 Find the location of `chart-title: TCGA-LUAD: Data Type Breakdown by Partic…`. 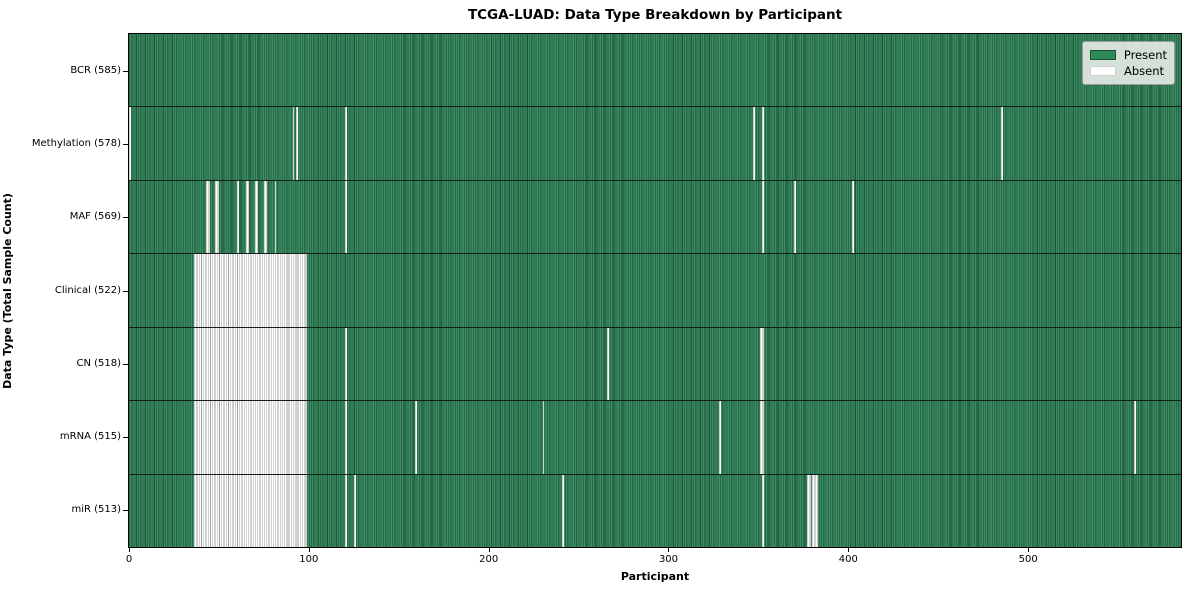

chart-title: TCGA-LUAD: Data Type Breakdown by Partic… is located at coordinates (655, 15).